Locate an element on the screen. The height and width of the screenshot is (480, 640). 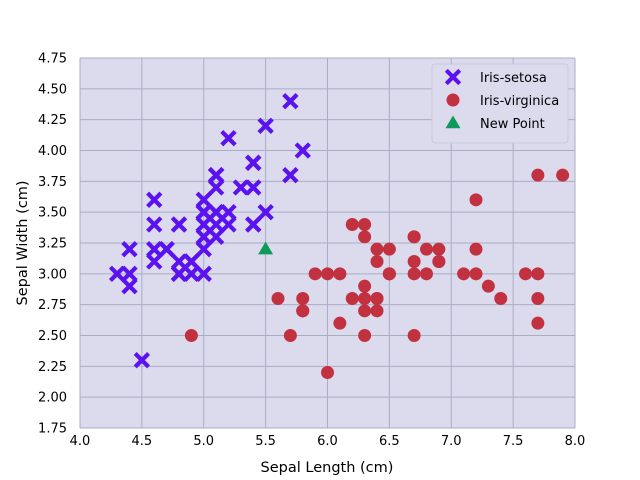
y-tick-label: 2.75 is located at coordinates (52, 305).